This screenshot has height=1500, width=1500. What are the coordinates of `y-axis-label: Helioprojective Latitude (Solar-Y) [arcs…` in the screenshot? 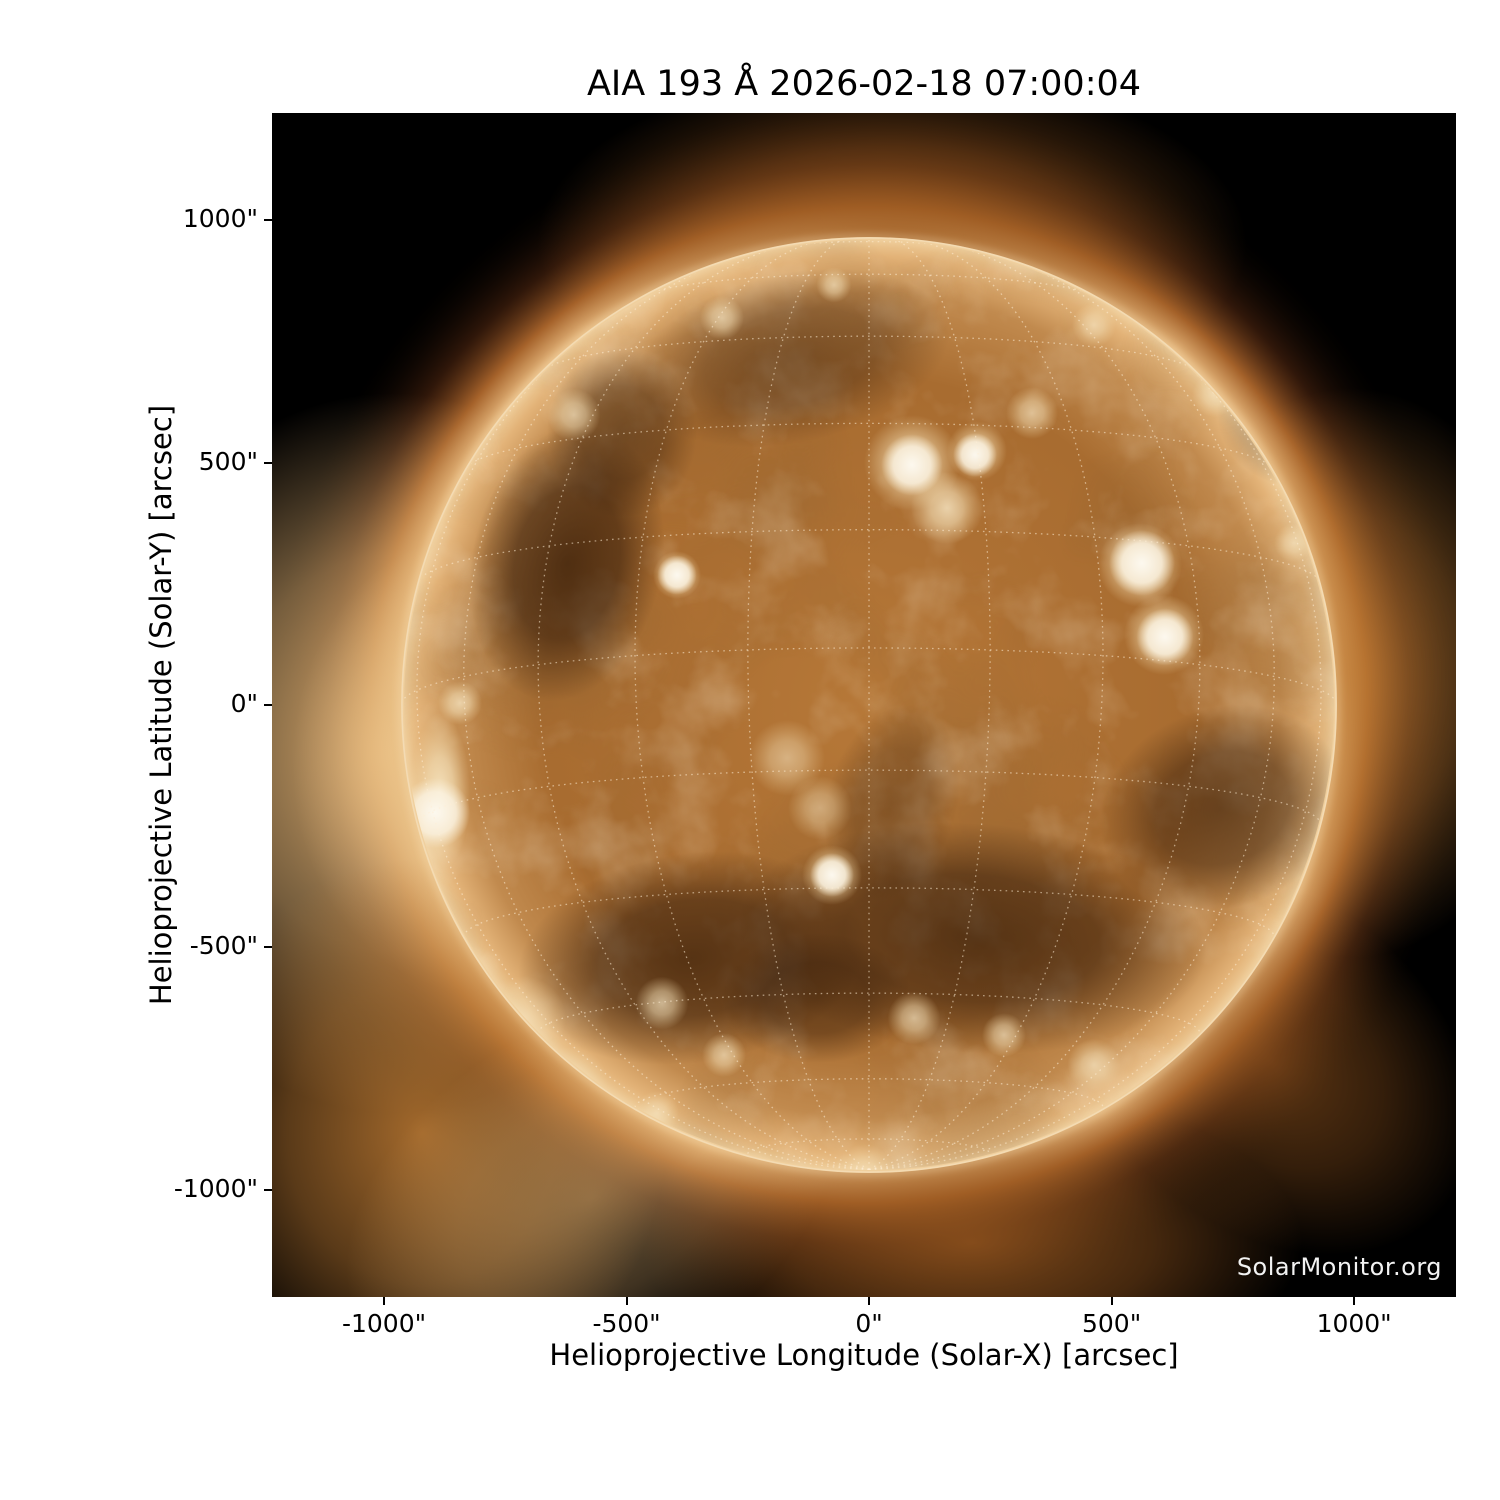 It's located at (161, 705).